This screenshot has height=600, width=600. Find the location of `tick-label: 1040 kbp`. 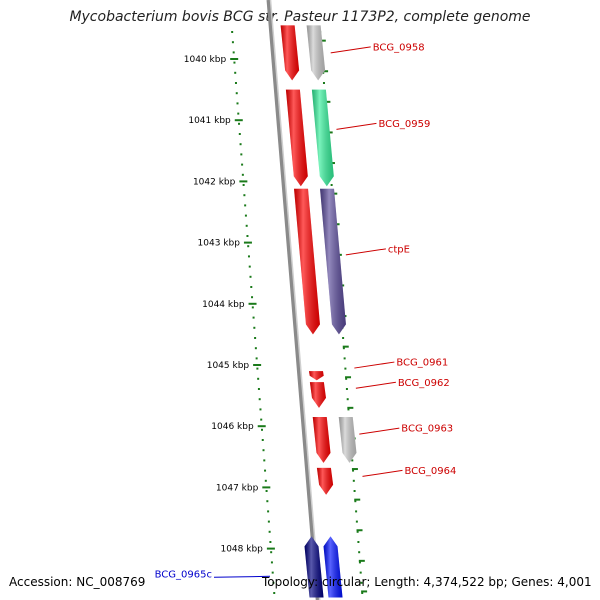

tick-label: 1040 kbp is located at coordinates (205, 60).